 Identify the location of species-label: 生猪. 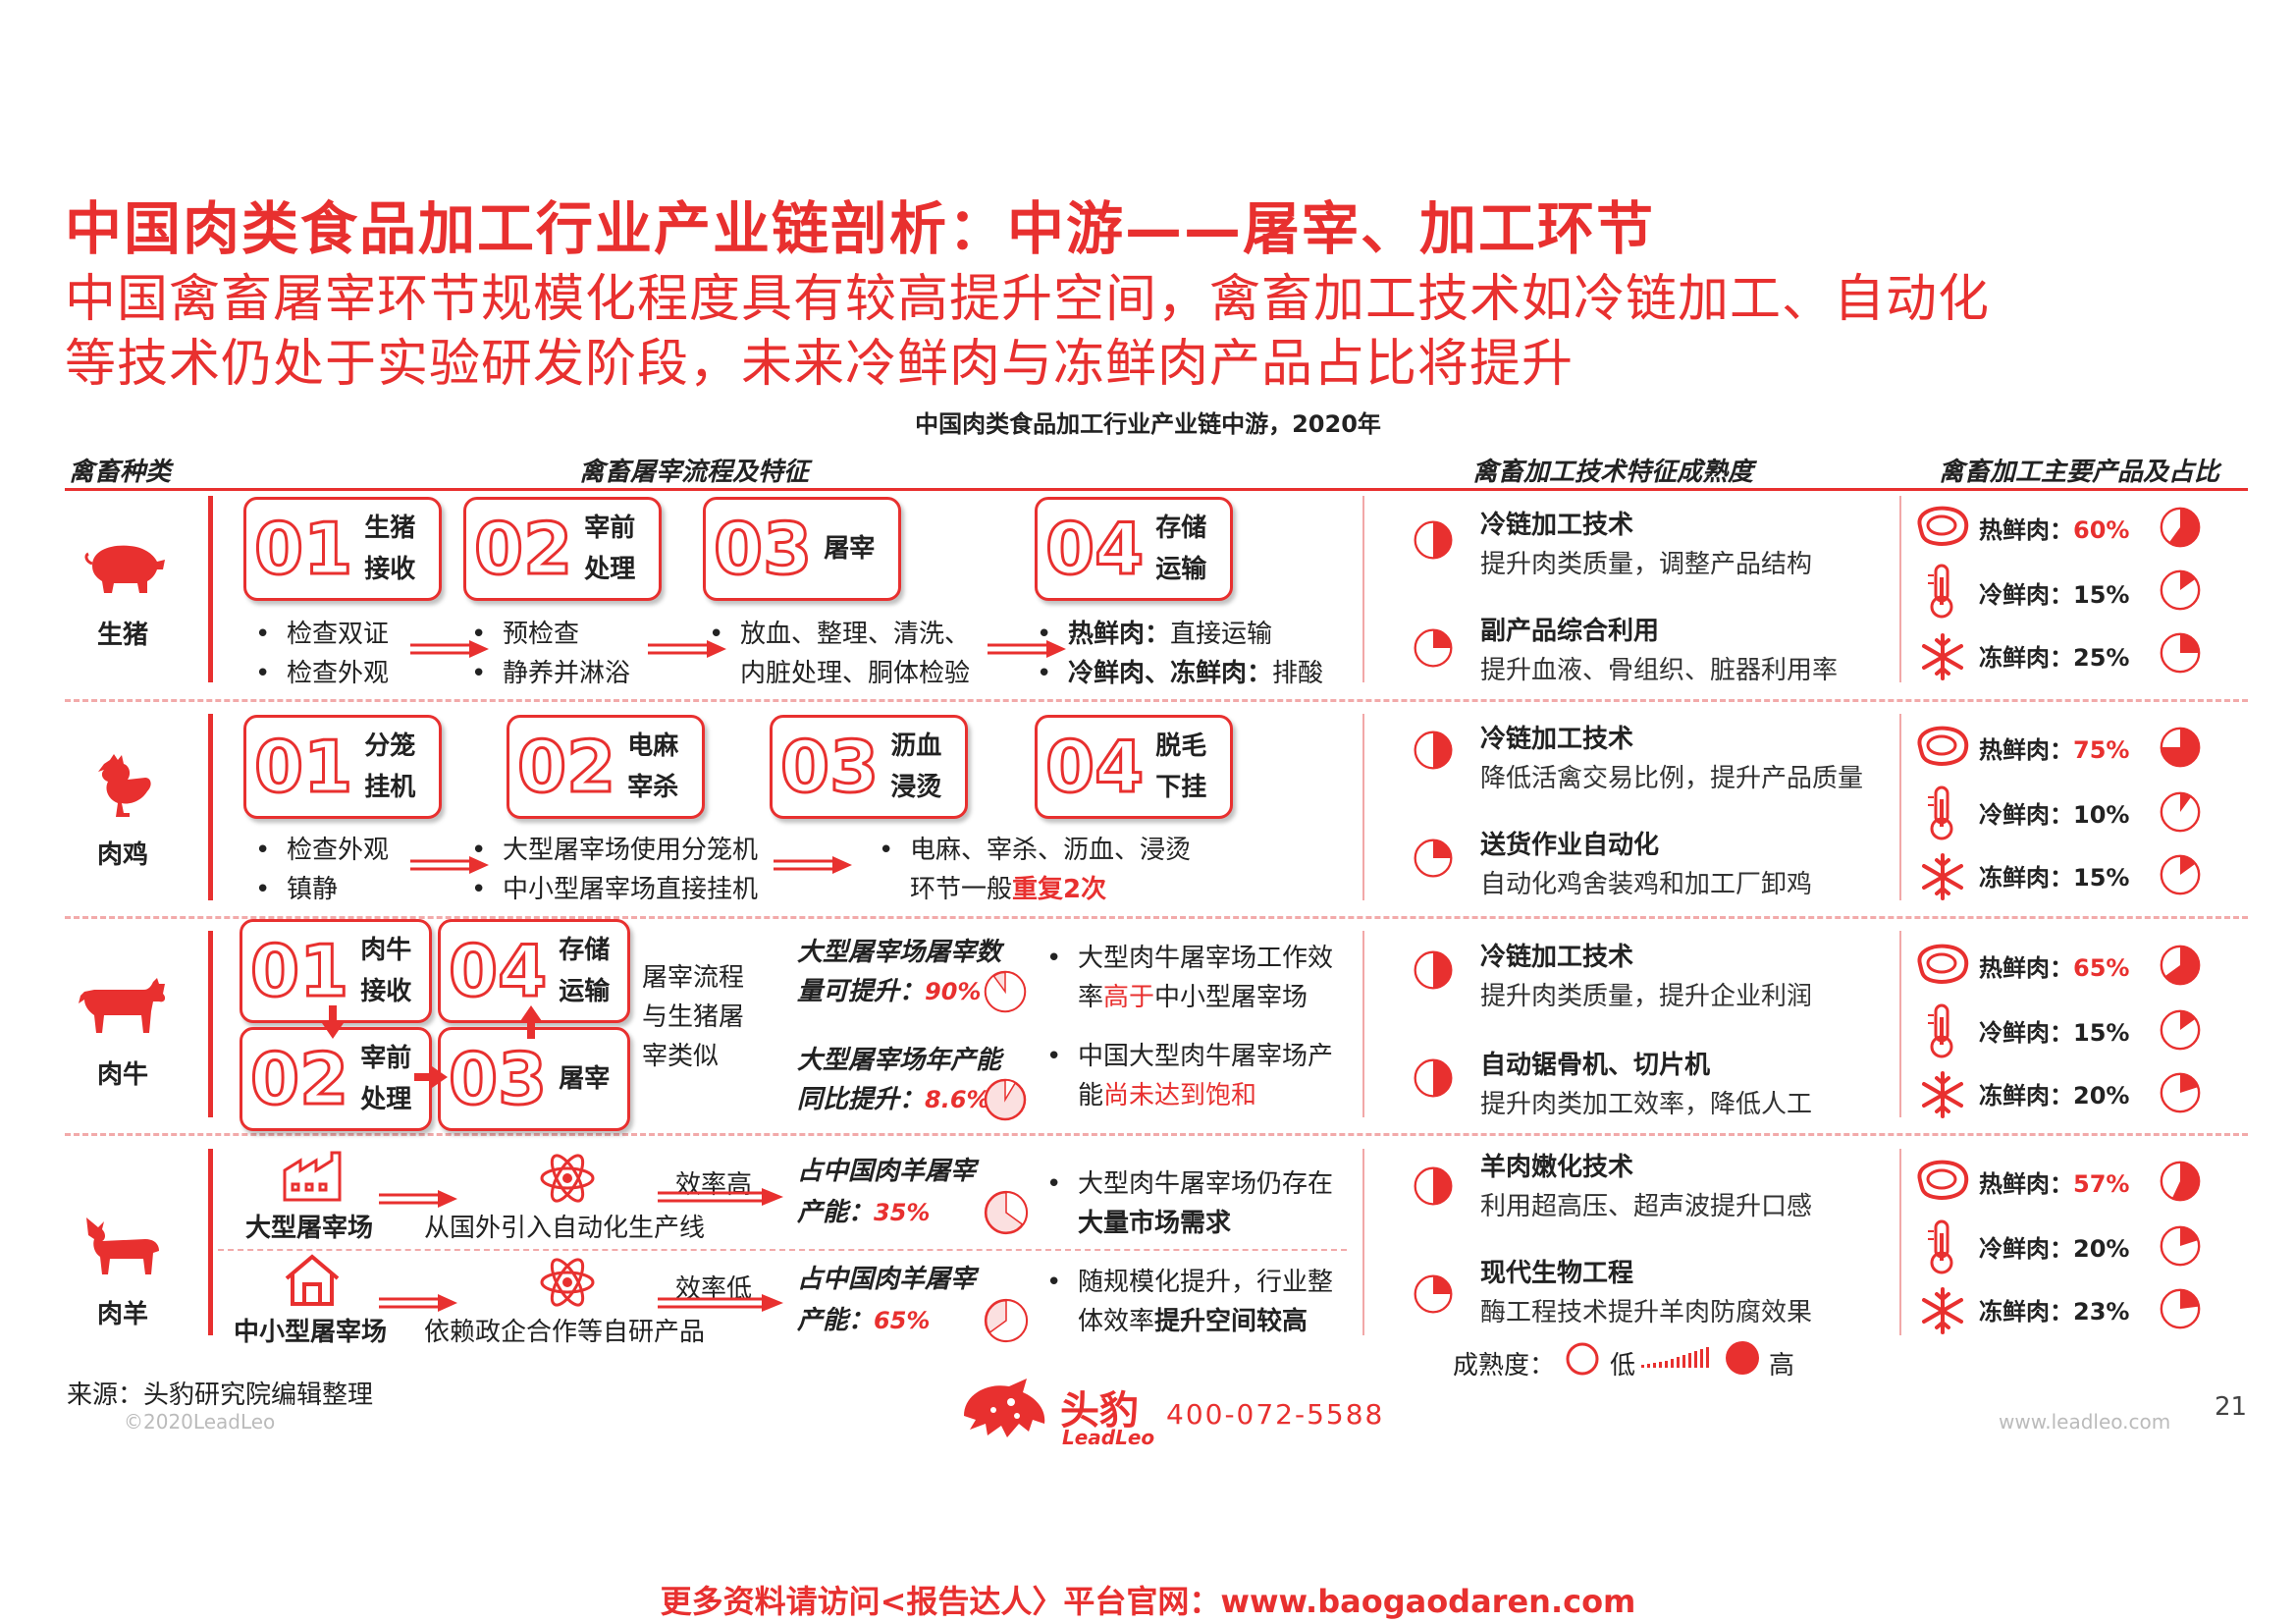
(122, 635).